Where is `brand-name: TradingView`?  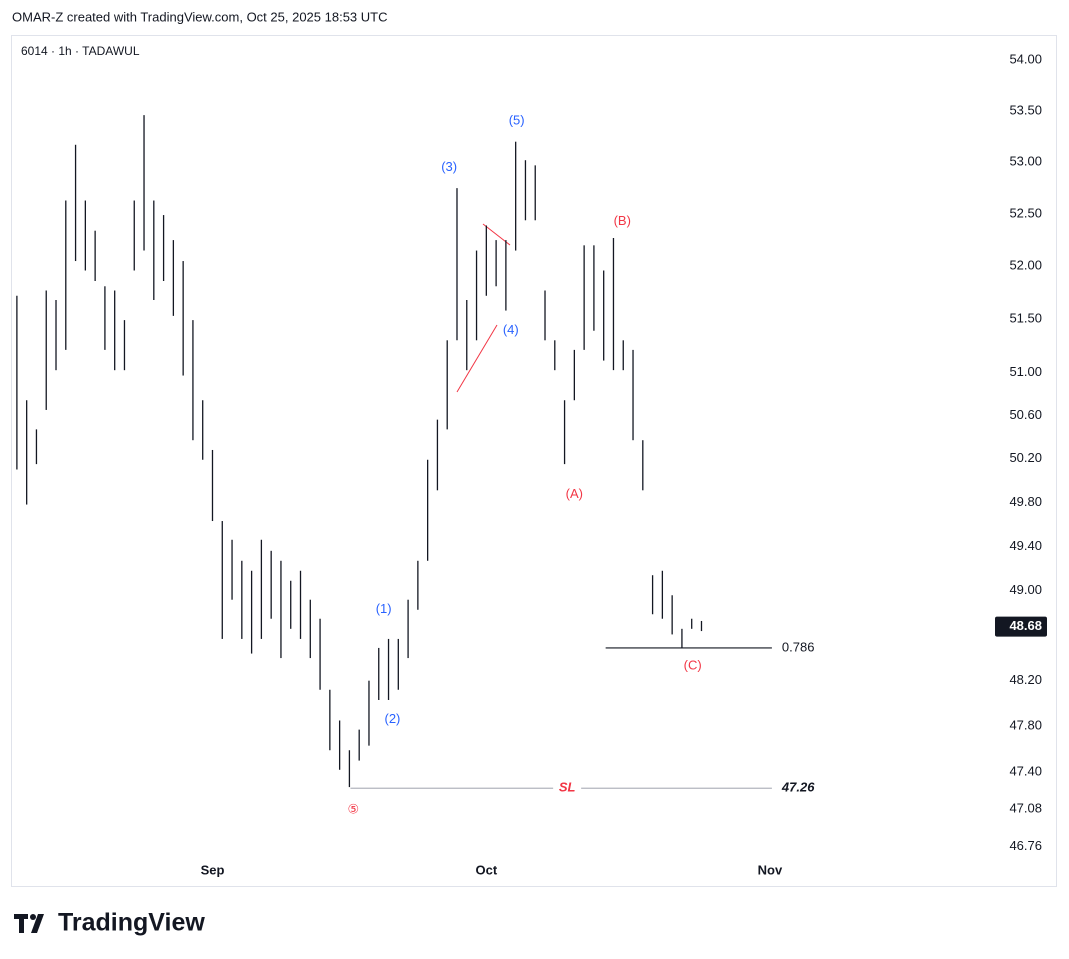 brand-name: TradingView is located at coordinates (131, 923).